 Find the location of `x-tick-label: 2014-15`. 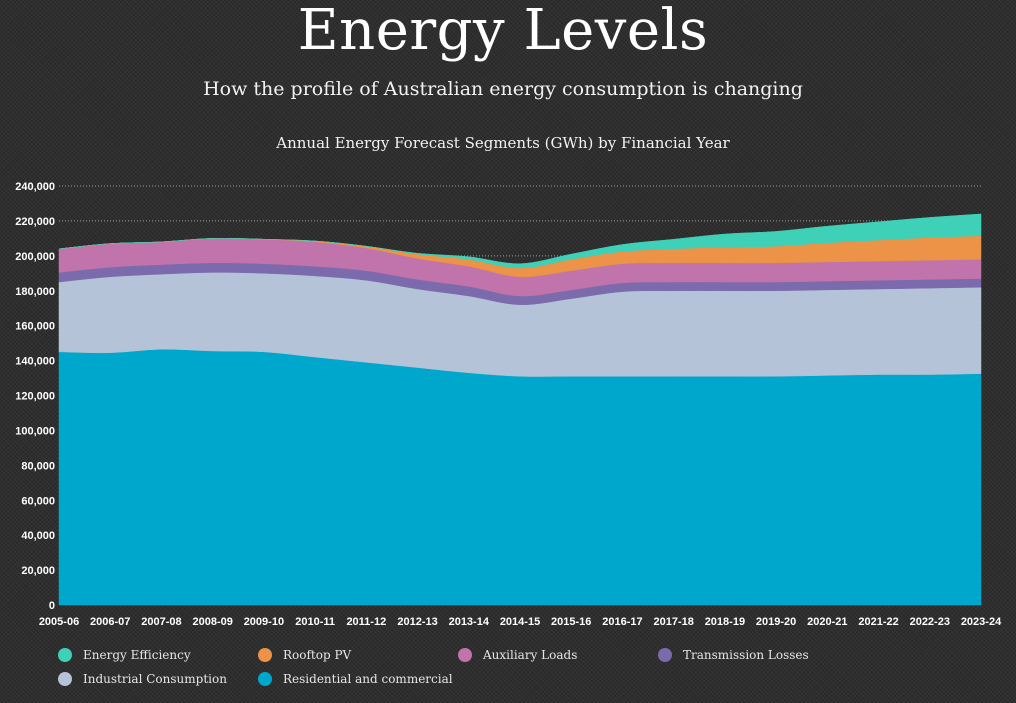

x-tick-label: 2014-15 is located at coordinates (520, 622).